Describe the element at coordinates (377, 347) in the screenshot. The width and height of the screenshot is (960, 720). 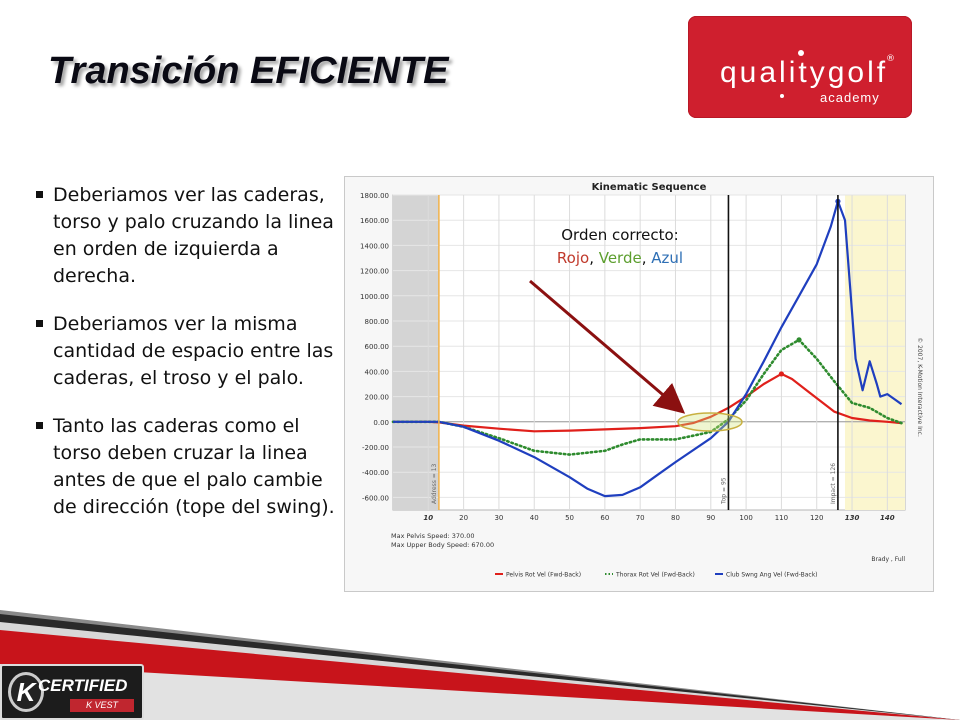
I see `y-tick-label: 600.00` at that location.